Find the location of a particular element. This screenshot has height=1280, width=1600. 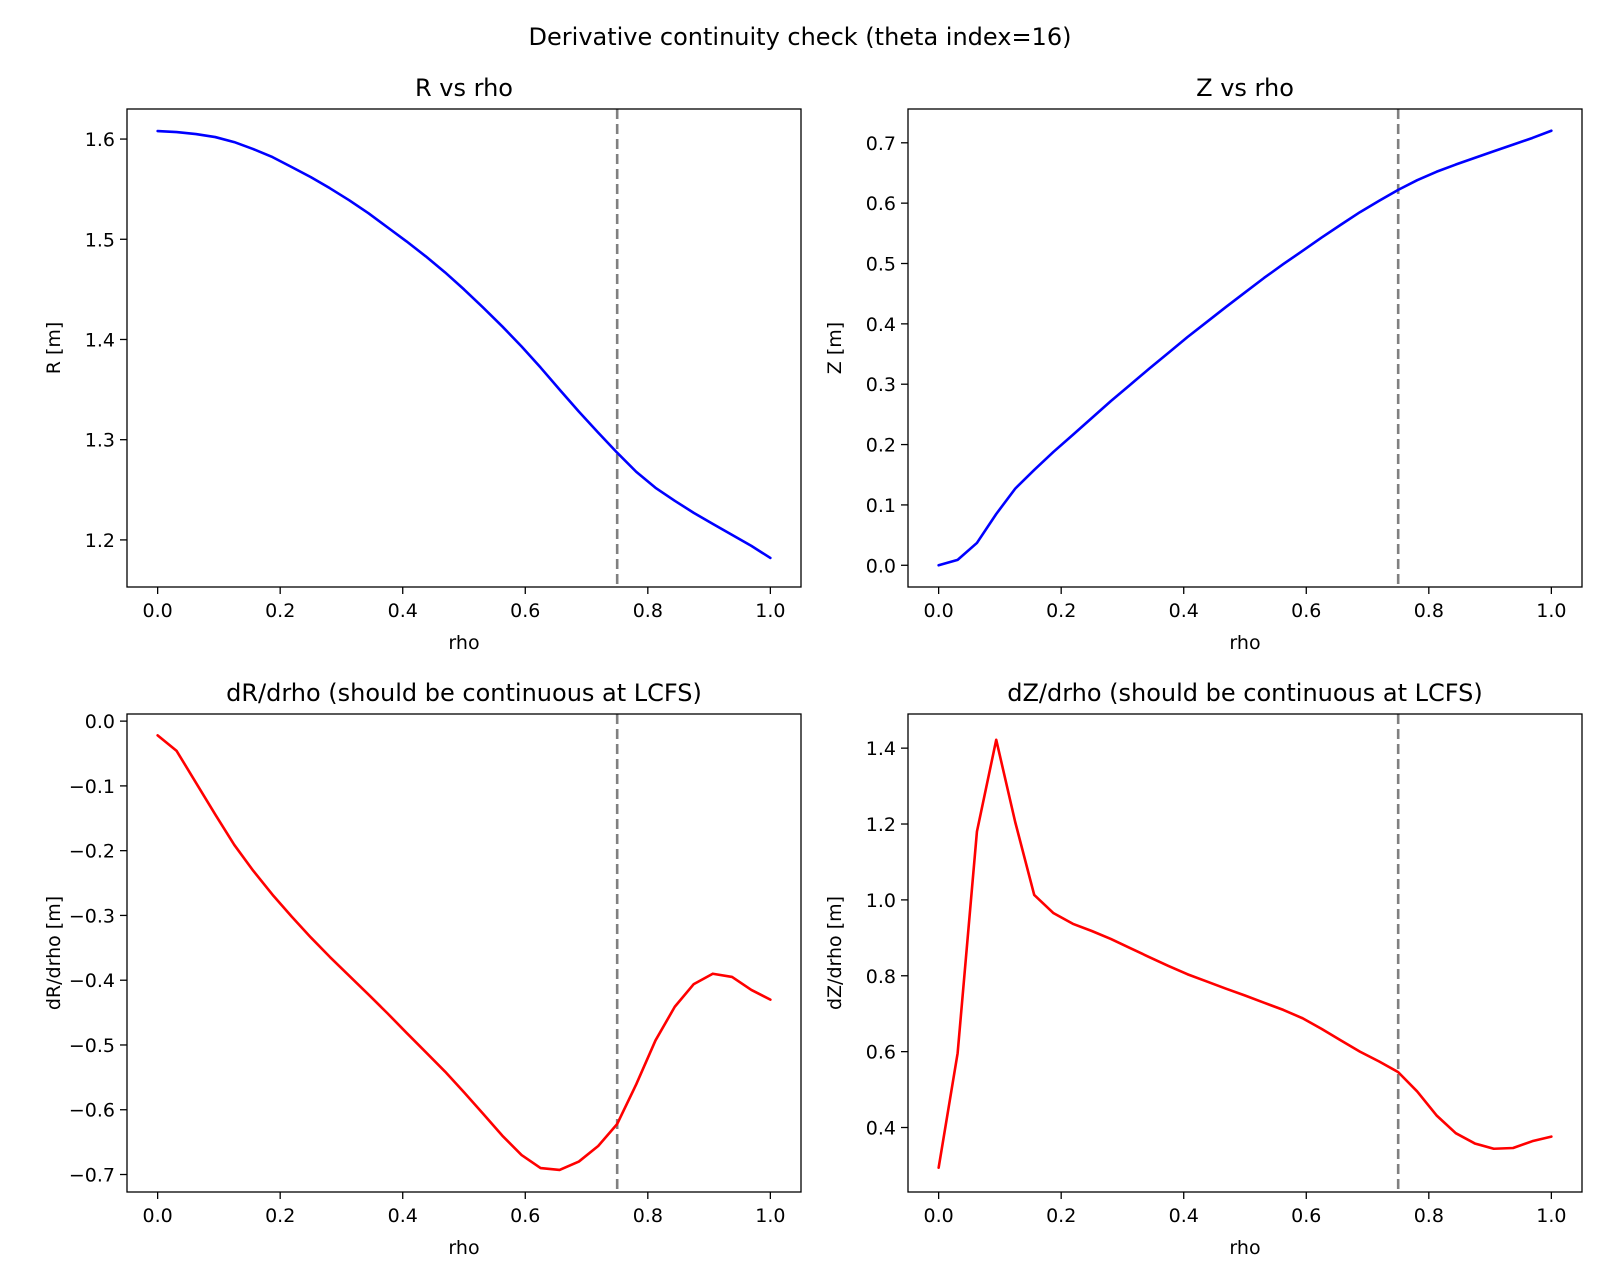

y-tick-label: 1.3 is located at coordinates (100, 441).